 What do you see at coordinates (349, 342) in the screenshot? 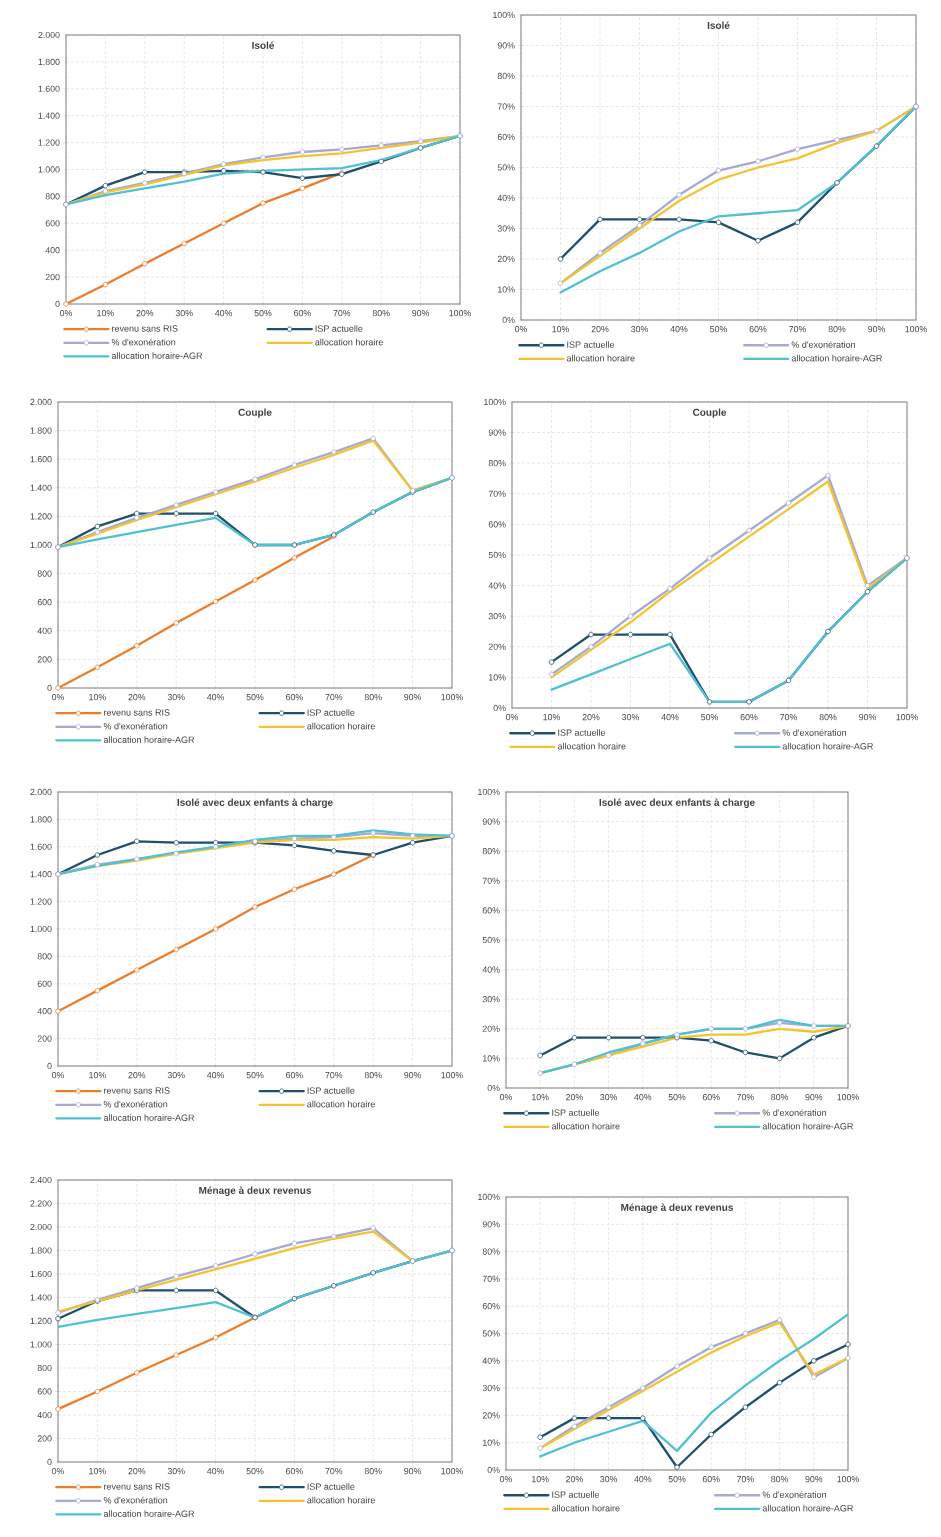
I see `legend-label: allocation horaire` at bounding box center [349, 342].